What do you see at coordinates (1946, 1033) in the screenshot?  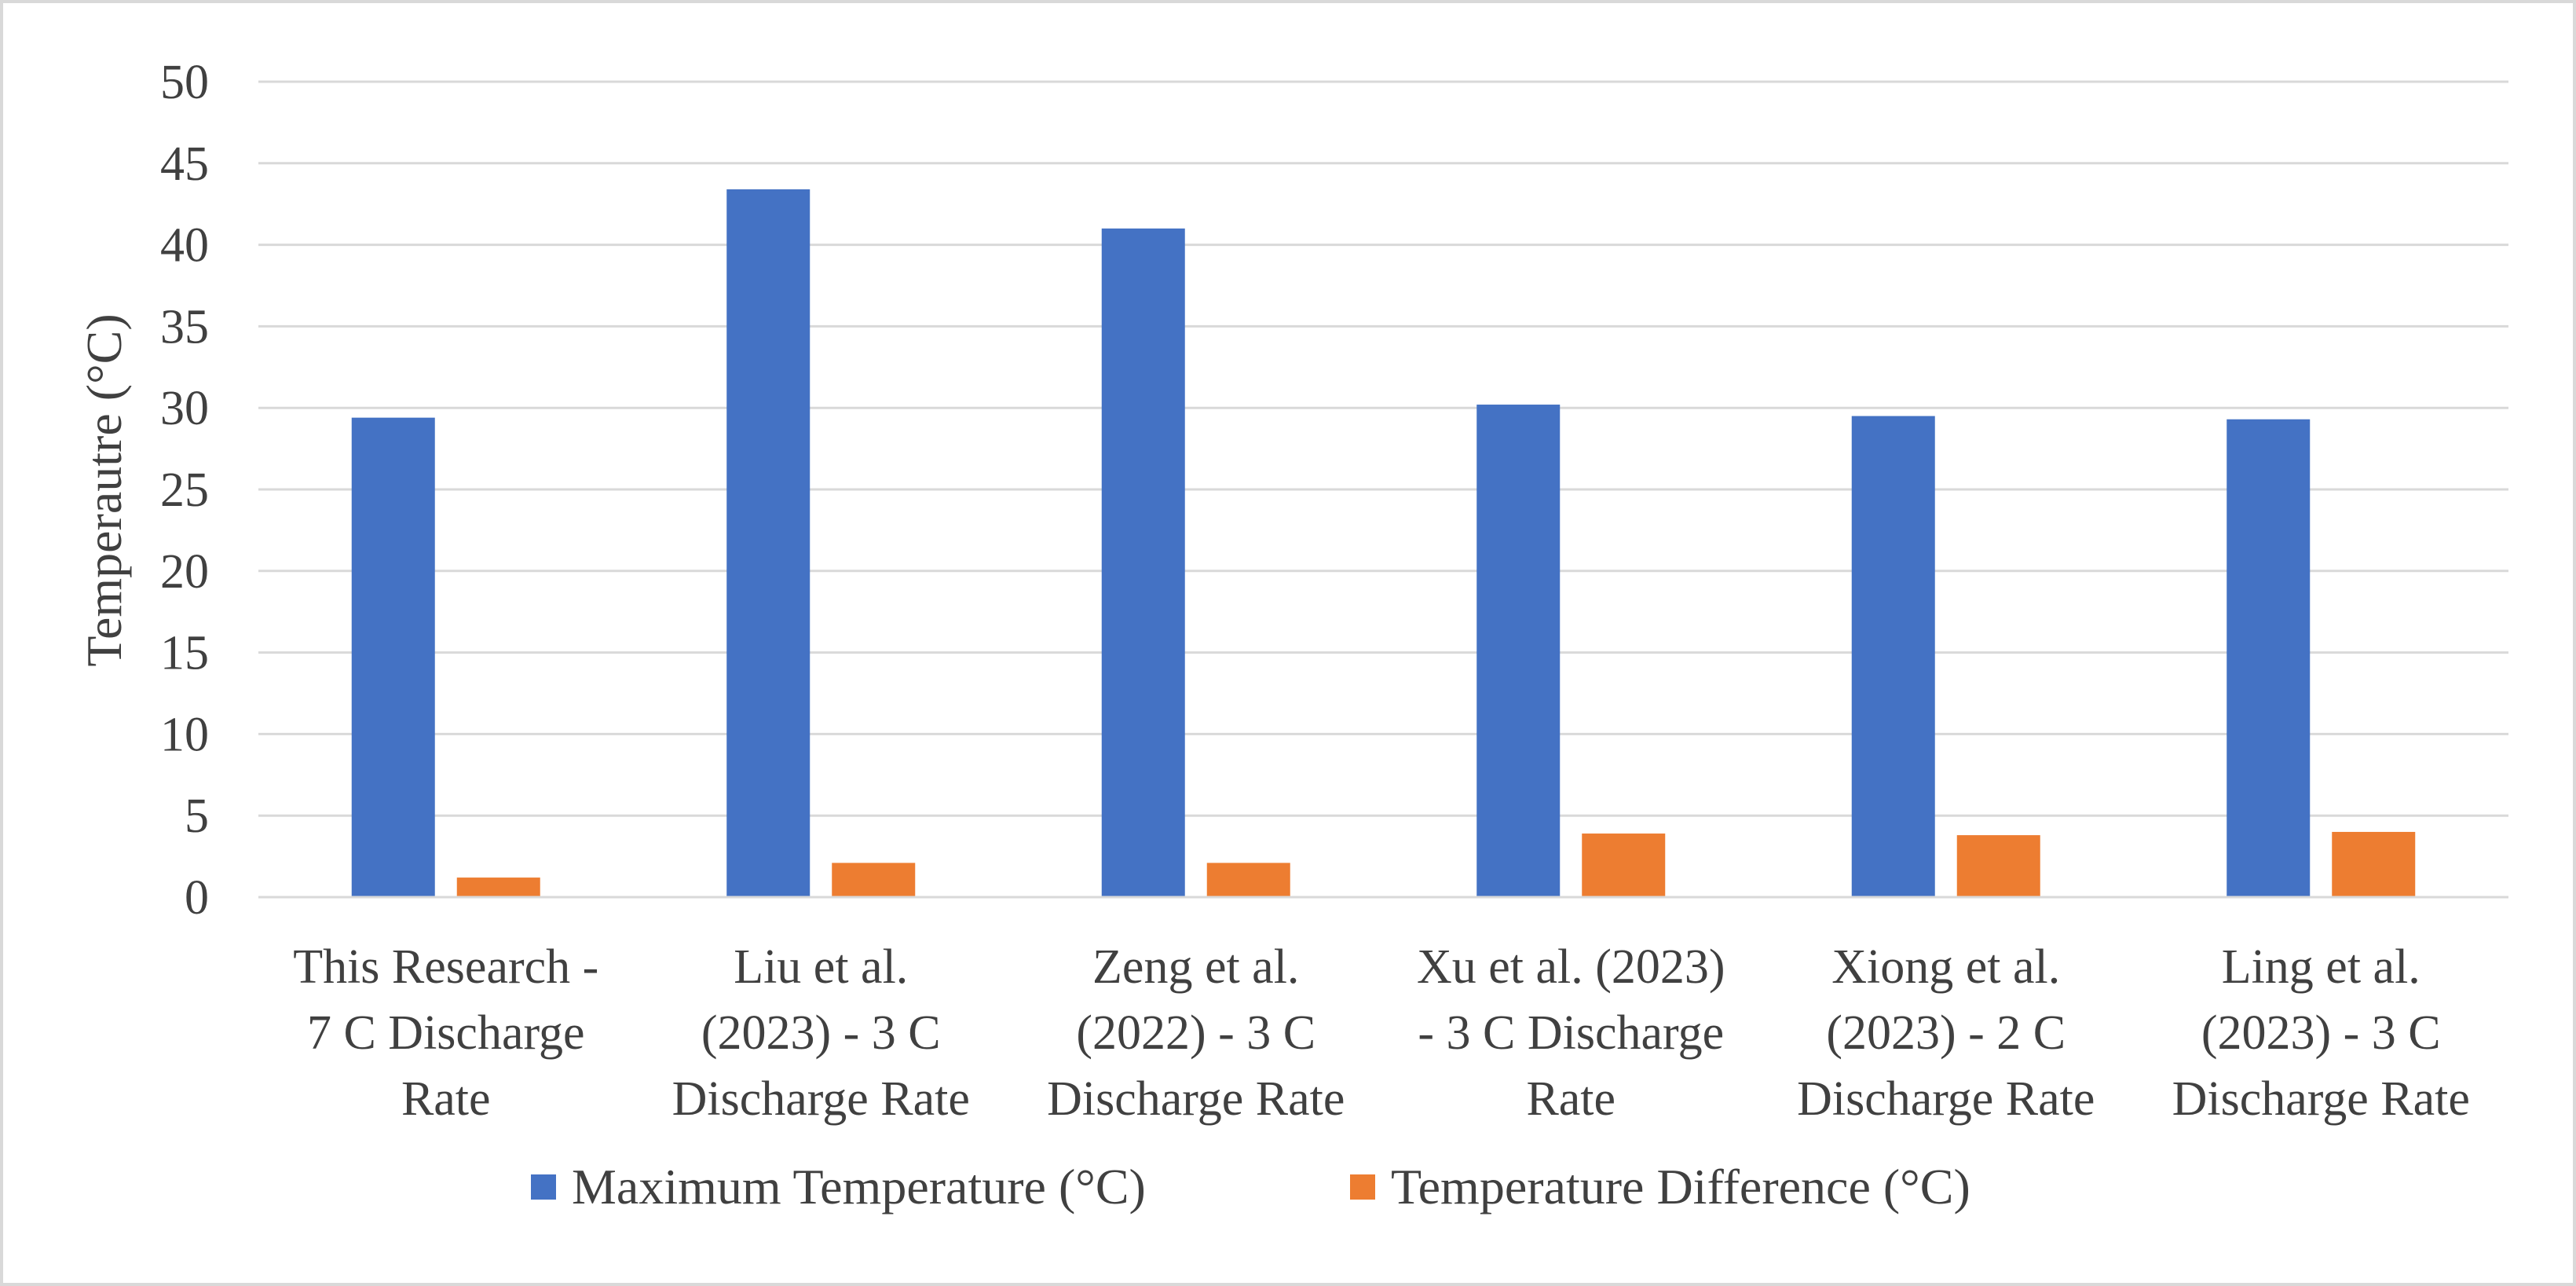 I see `x-category-label: (2023) - 2 C` at bounding box center [1946, 1033].